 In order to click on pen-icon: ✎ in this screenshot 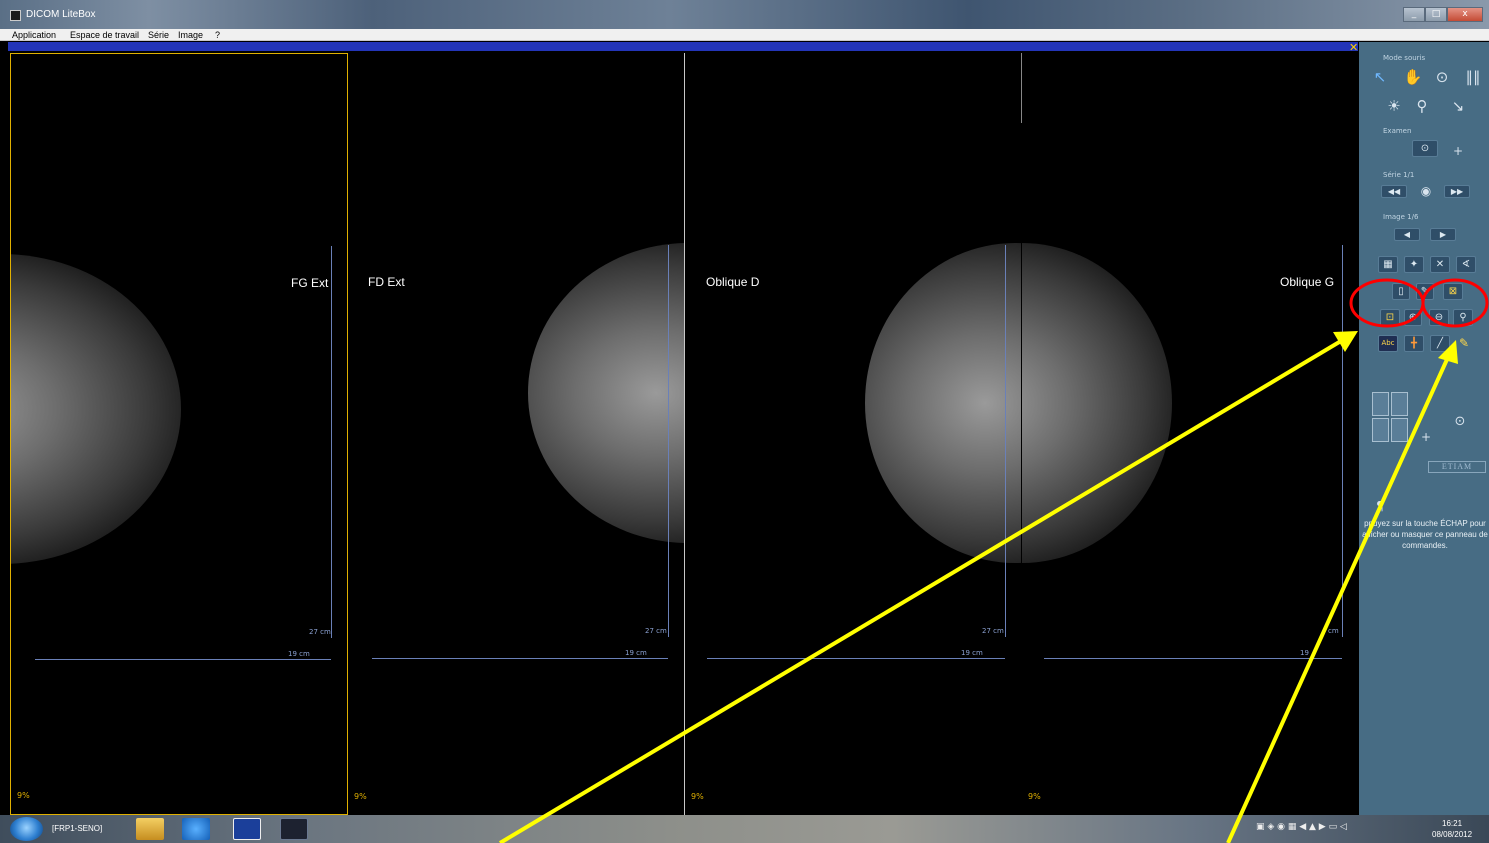, I will do `click(1464, 343)`.